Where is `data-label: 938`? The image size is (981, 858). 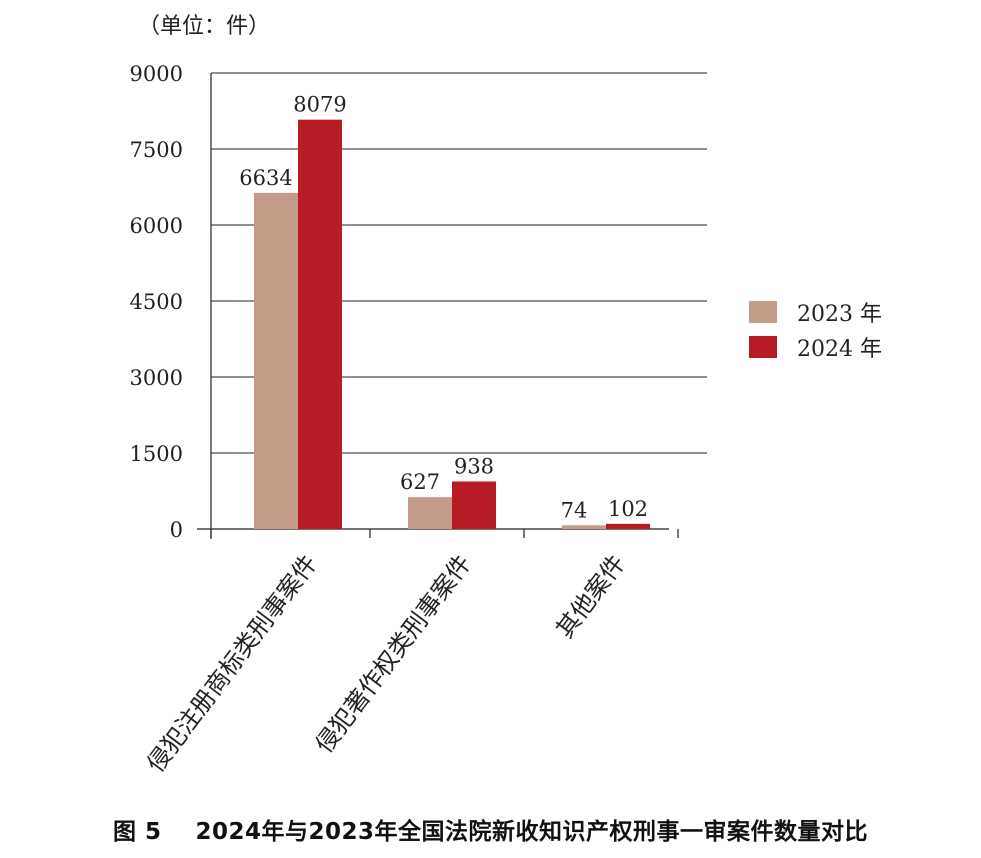
data-label: 938 is located at coordinates (474, 466).